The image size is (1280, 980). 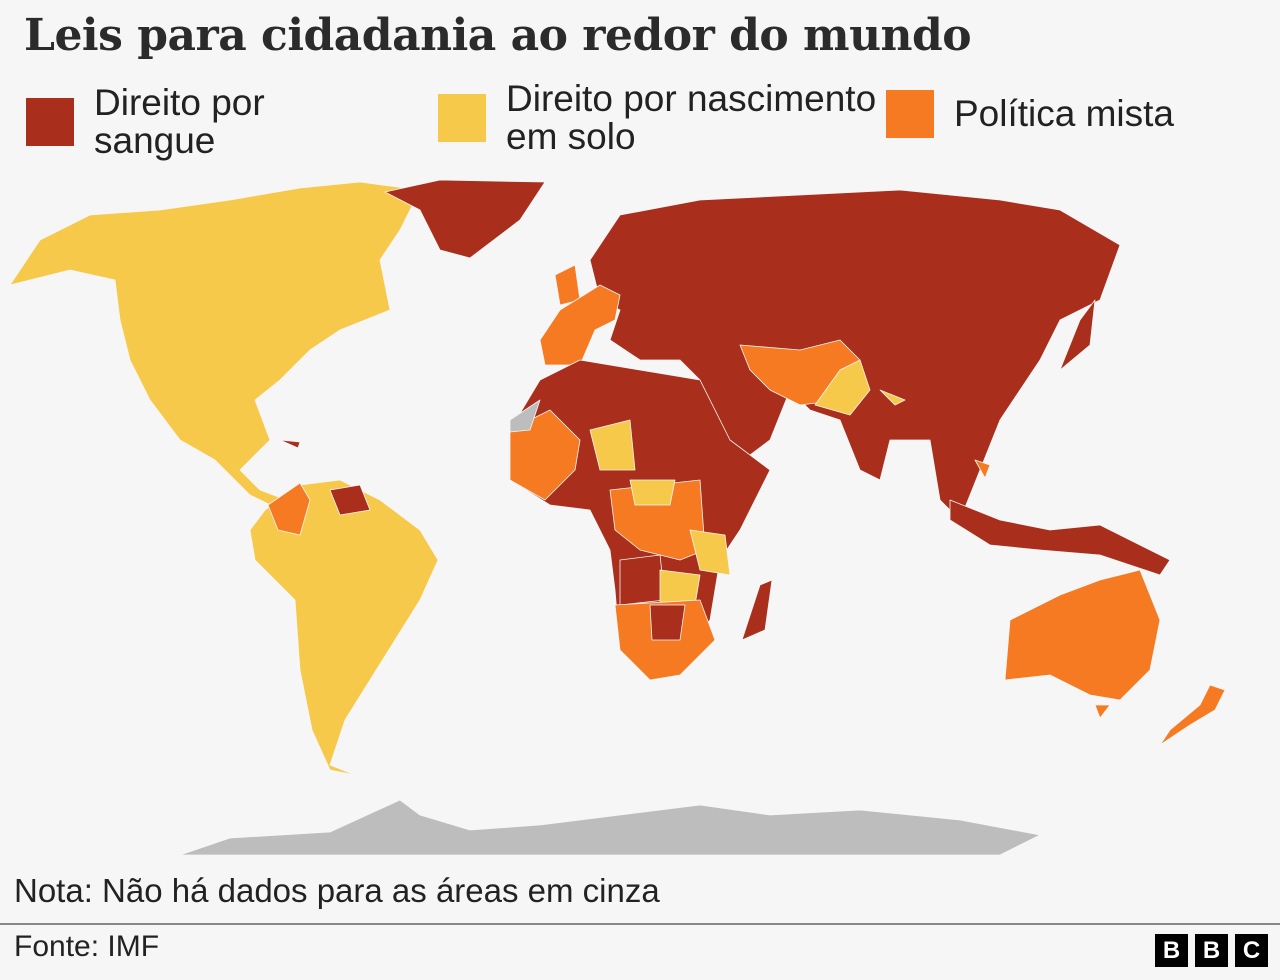 What do you see at coordinates (642, 580) in the screenshot?
I see `region-angola` at bounding box center [642, 580].